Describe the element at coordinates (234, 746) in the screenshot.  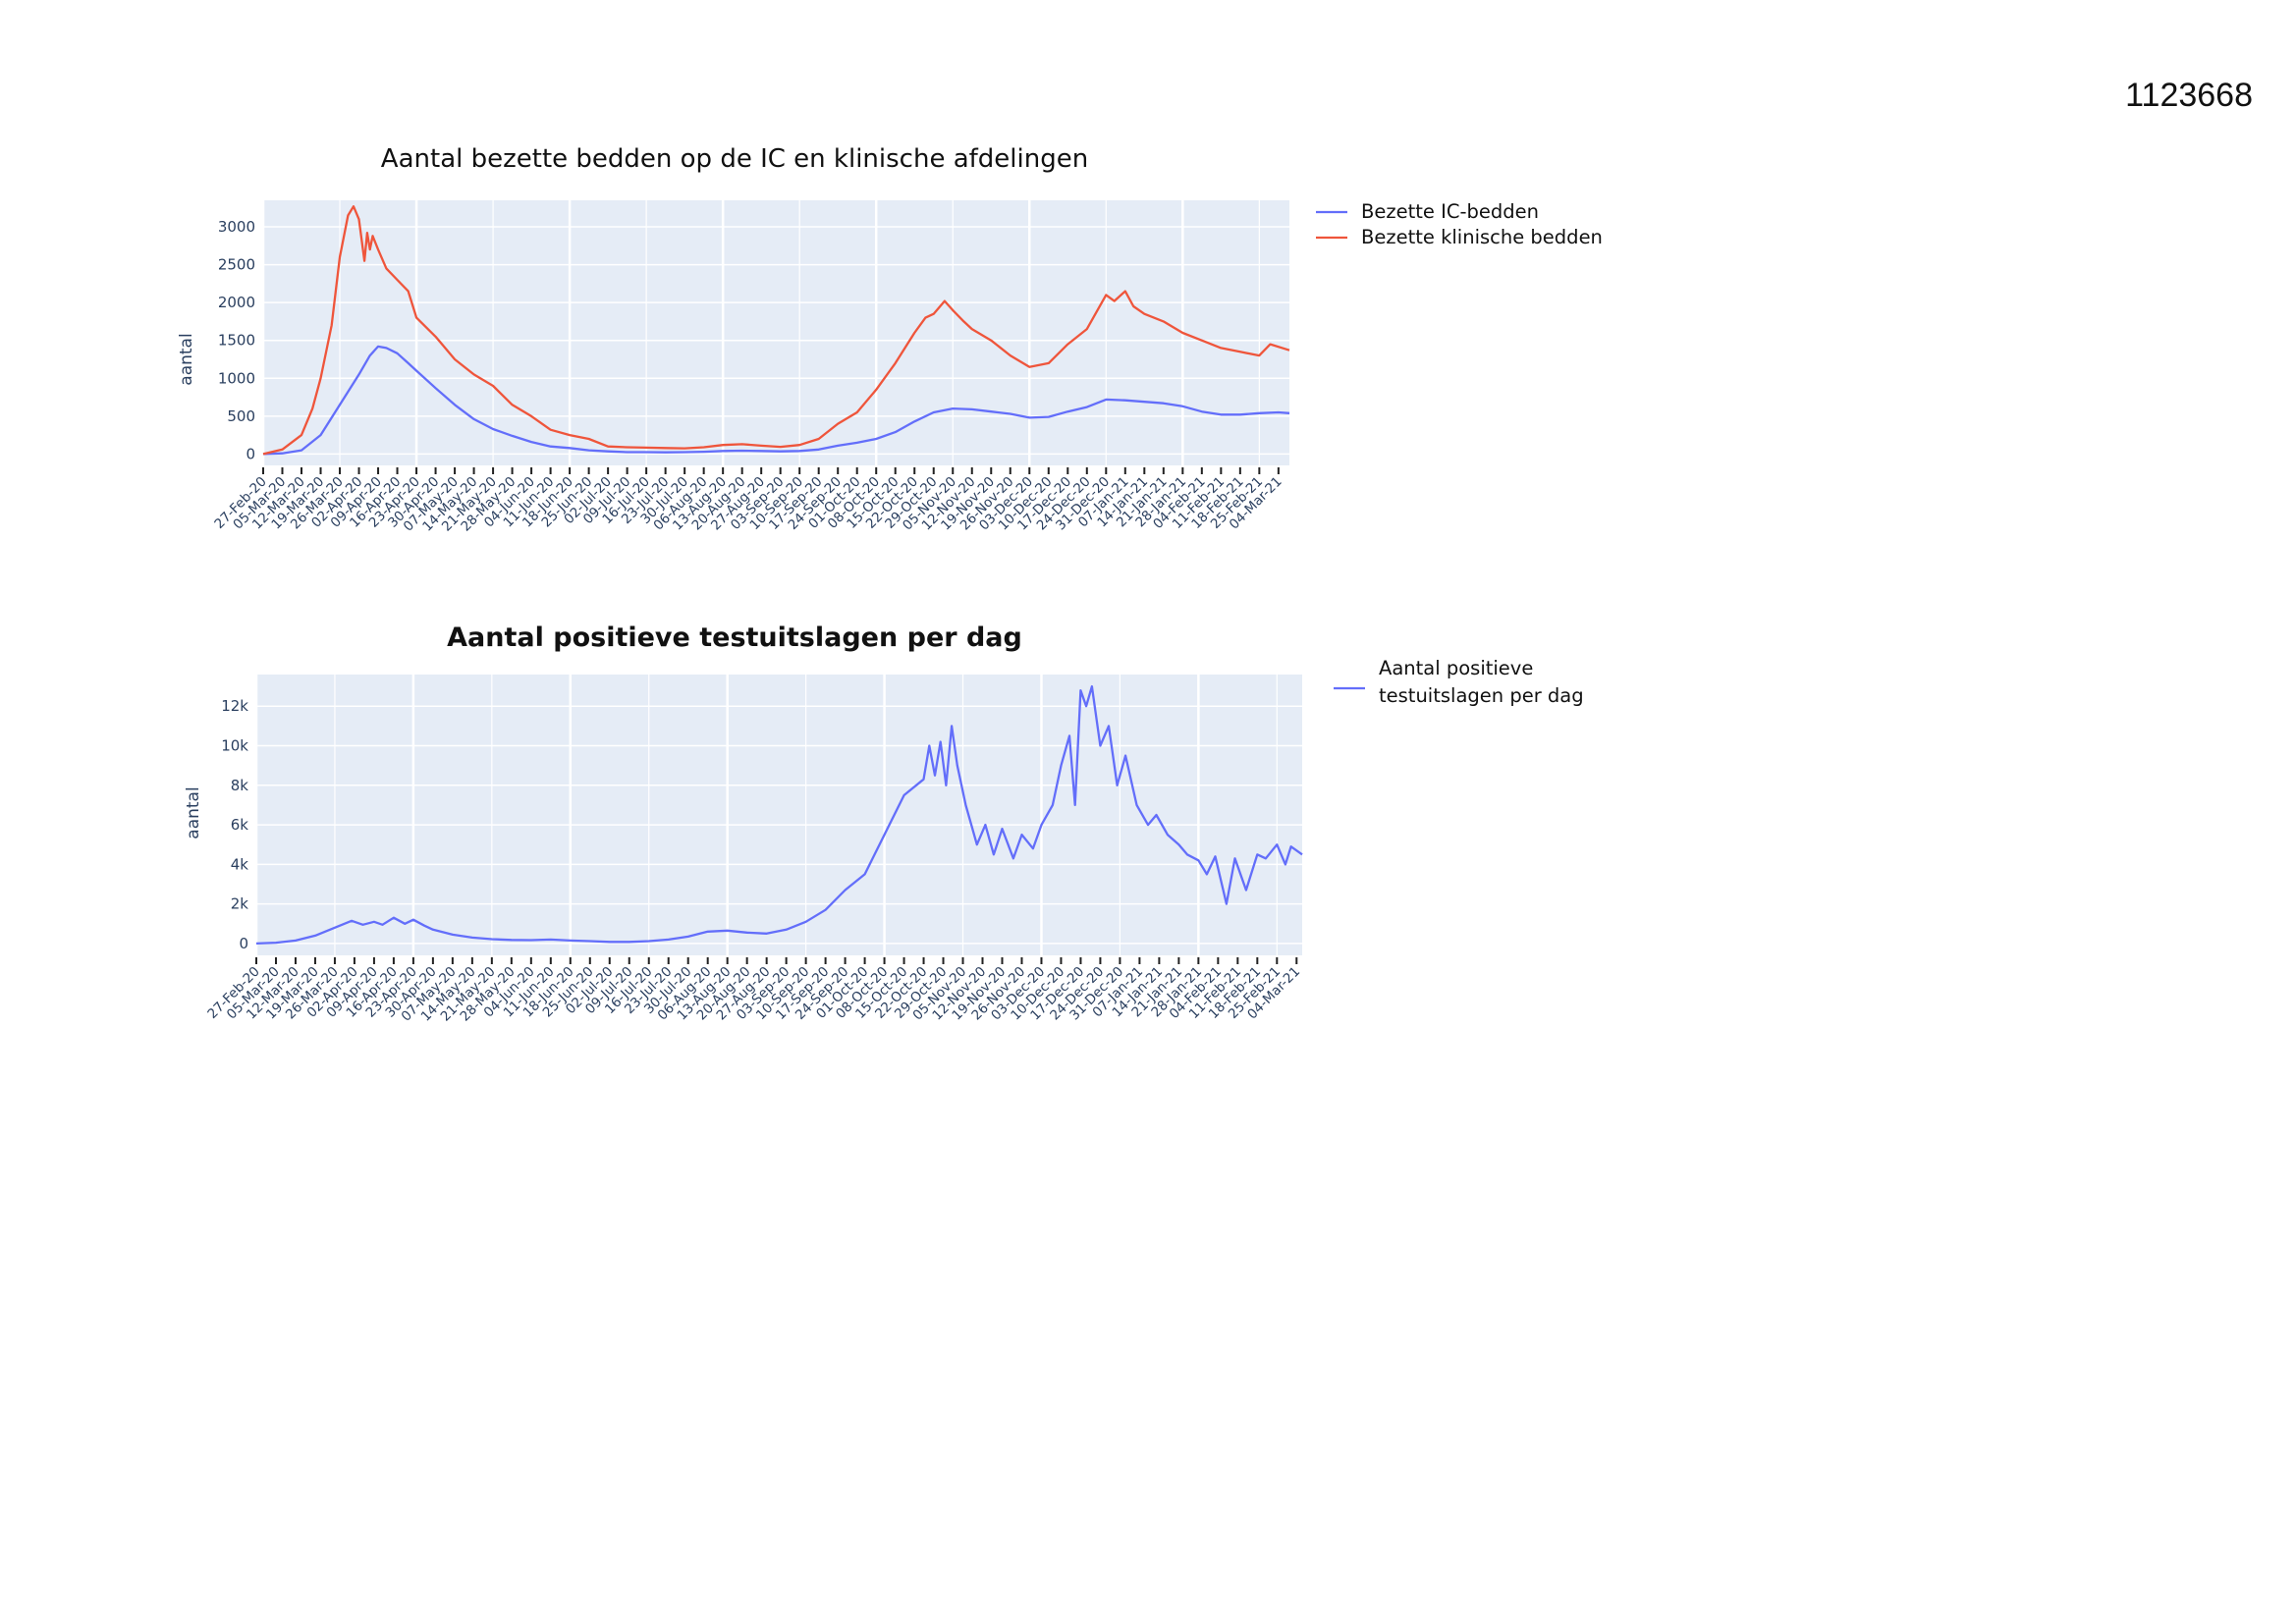
I see `c2-y-tick-label: 10k` at that location.